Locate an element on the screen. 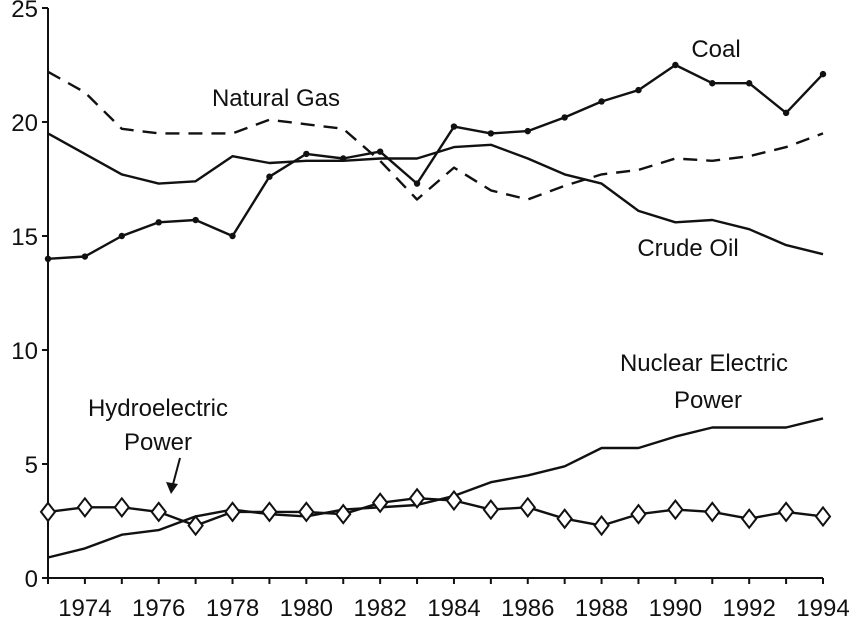  x-tick-label: 1978 is located at coordinates (232, 608).